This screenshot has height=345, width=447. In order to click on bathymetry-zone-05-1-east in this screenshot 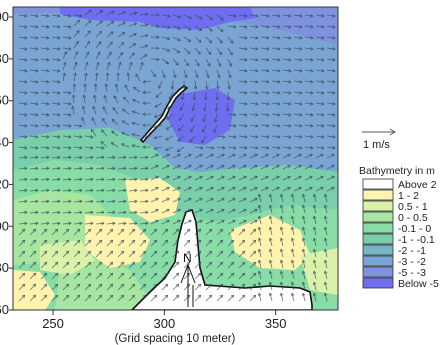, I will do `click(319, 271)`.